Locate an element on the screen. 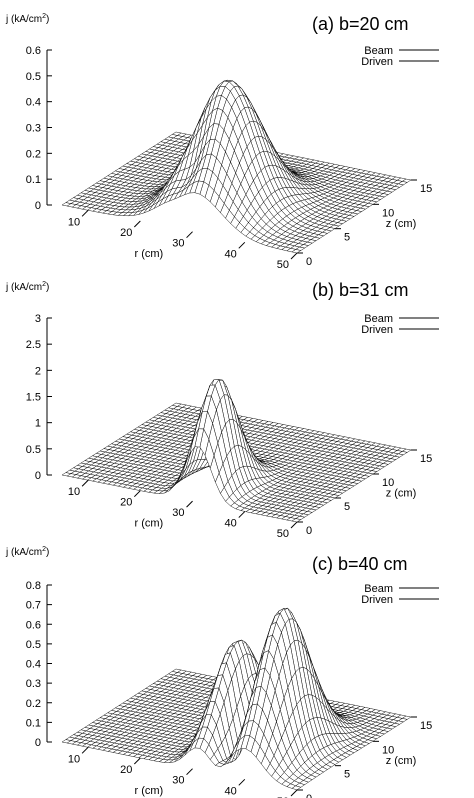 This screenshot has height=798, width=474. zlabel-b: j (kA/cm2) is located at coordinates (27, 287).